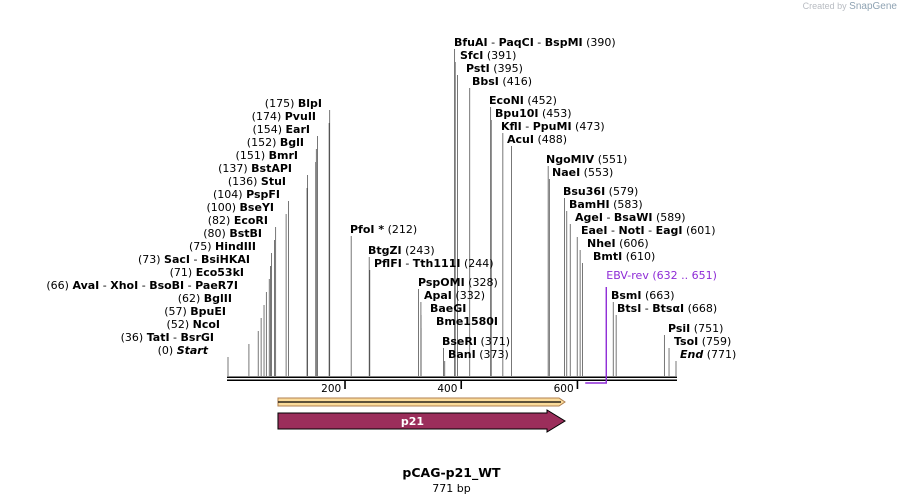  Describe the element at coordinates (257, 181) in the screenshot. I see `site-stui: (136) StuI` at that location.